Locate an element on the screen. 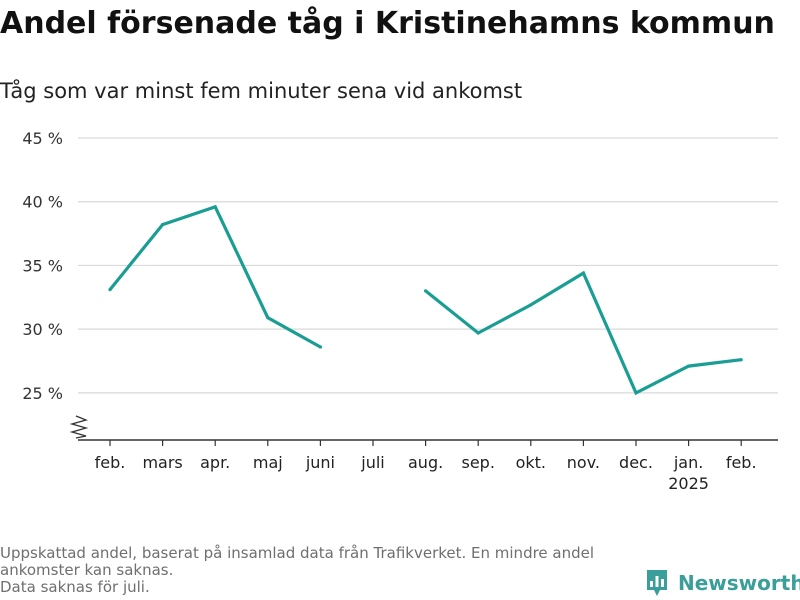 The image size is (800, 600). x-tick-label: juni is located at coordinates (320, 462).